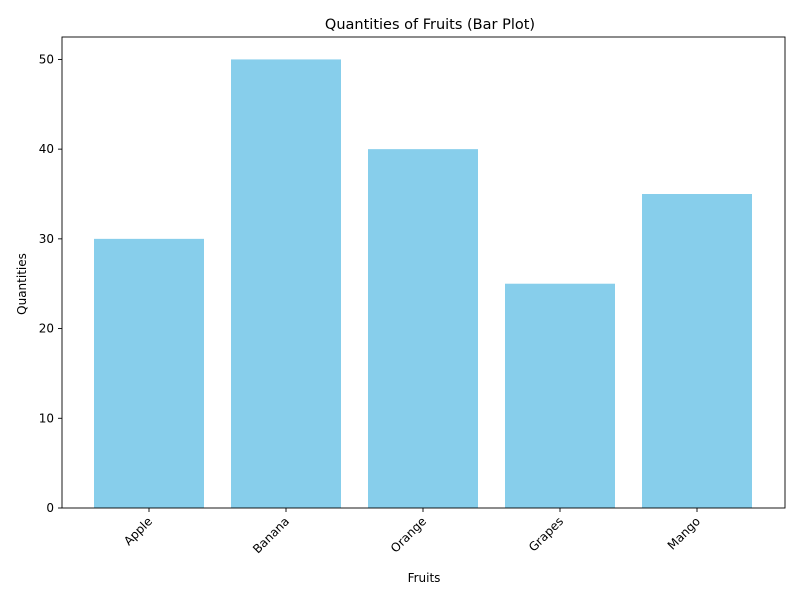 The width and height of the screenshot is (800, 600). What do you see at coordinates (46, 418) in the screenshot?
I see `y-tick-label: 10` at bounding box center [46, 418].